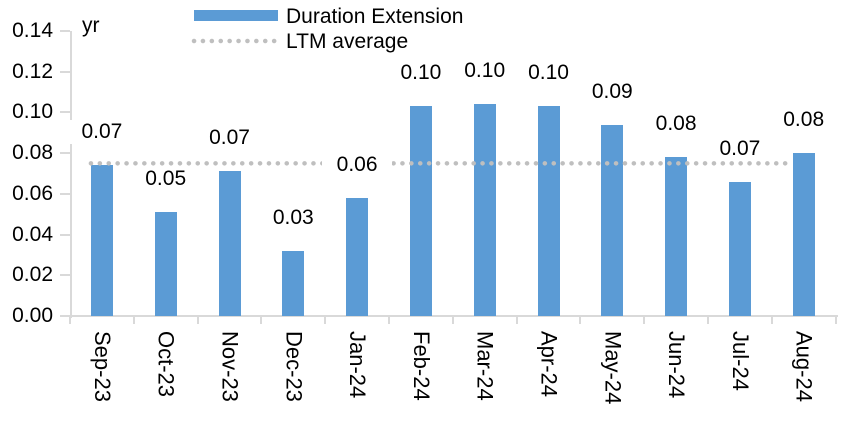  Describe the element at coordinates (32, 71) in the screenshot. I see `y-axis-tick-label: 0.12` at that location.